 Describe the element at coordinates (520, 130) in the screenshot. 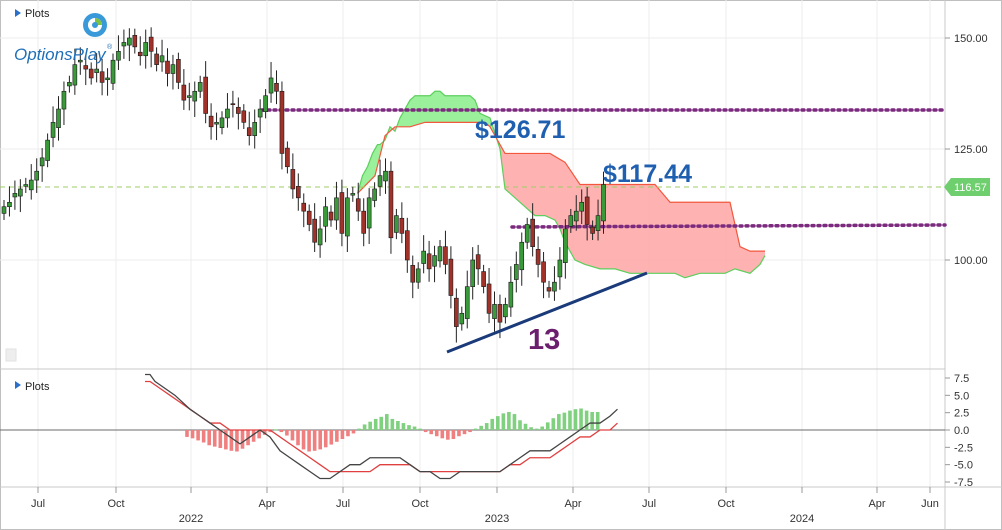

I see `upper-resistance-label: $126.71` at that location.